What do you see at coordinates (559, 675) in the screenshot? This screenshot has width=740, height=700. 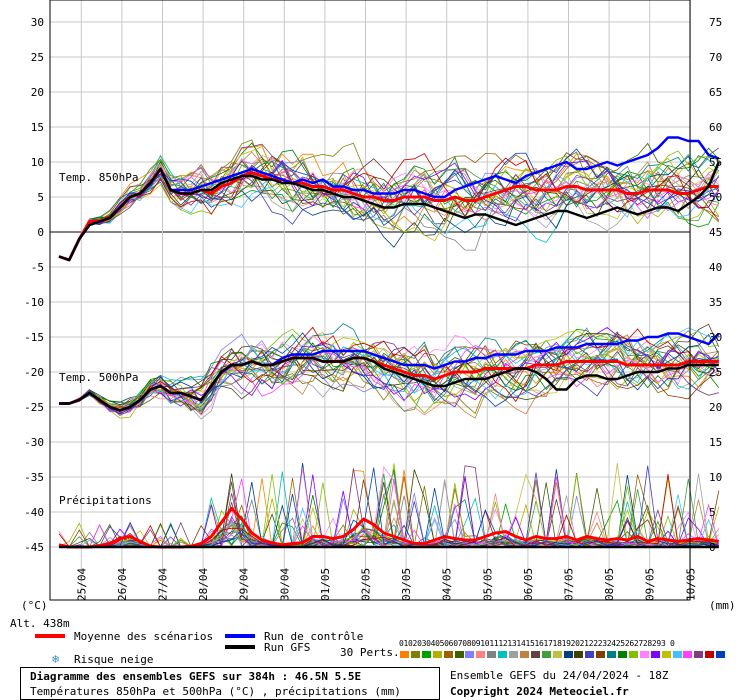 I see `run-info: Ensemble GEFS du 24/04/2024 - 18Z` at bounding box center [559, 675].